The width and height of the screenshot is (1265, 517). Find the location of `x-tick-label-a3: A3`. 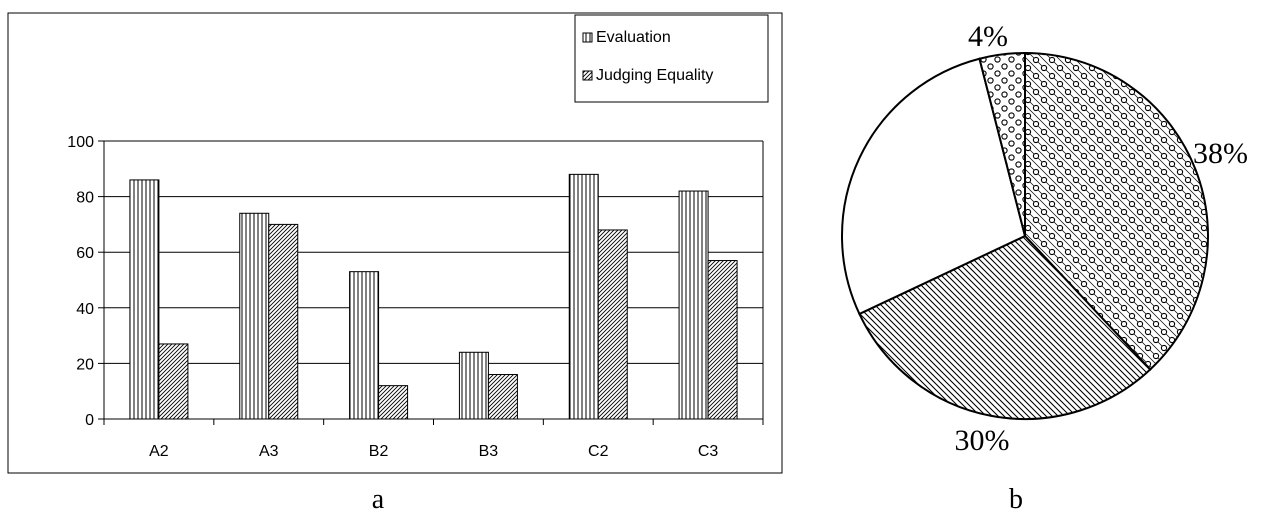

x-tick-label-a3: A3 is located at coordinates (269, 451).